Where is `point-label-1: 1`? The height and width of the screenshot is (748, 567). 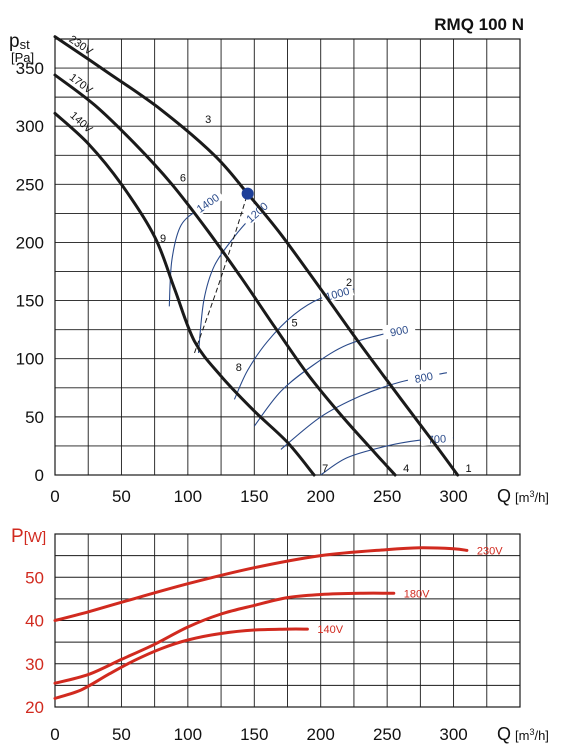
point-label-1: 1 is located at coordinates (469, 469).